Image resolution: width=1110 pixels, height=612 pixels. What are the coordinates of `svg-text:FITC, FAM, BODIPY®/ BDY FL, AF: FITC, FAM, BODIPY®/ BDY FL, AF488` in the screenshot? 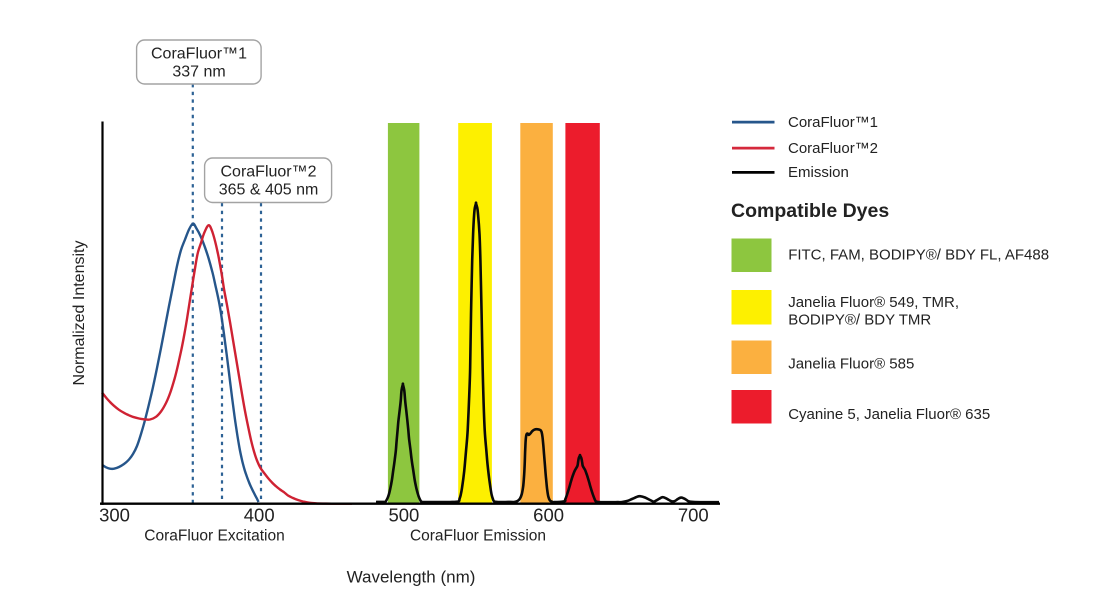 It's located at (918, 255).